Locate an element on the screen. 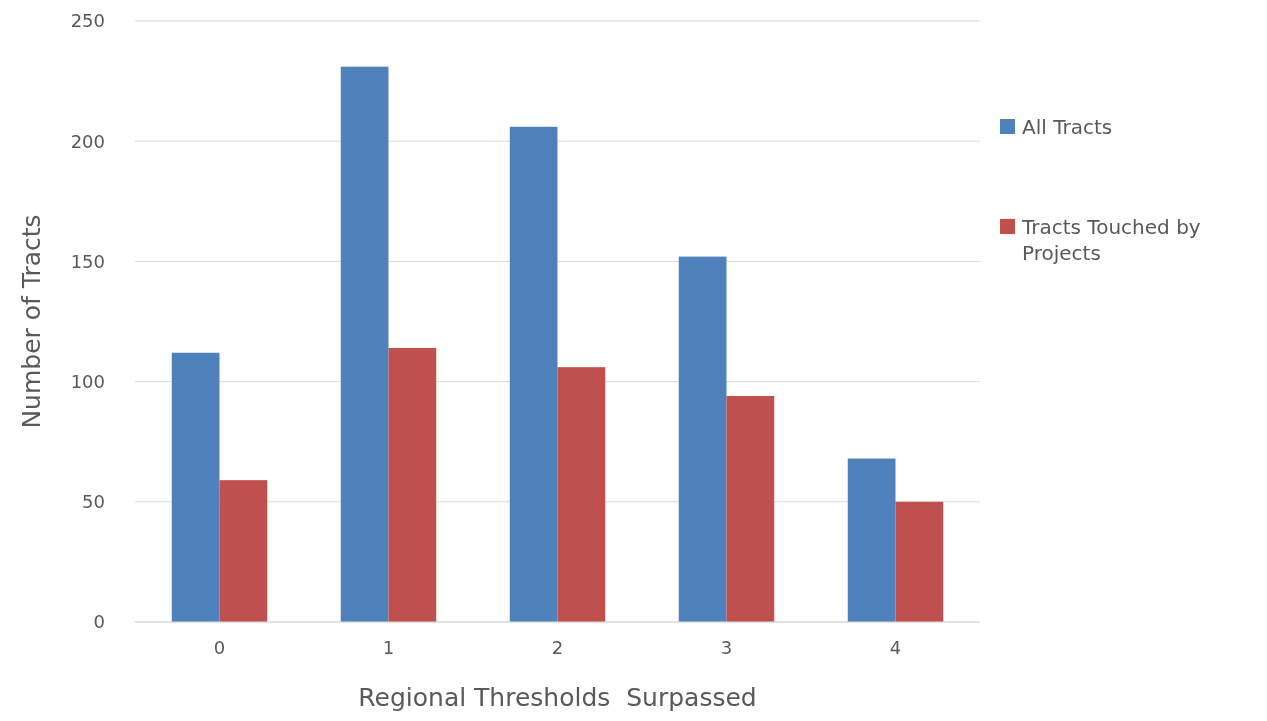 Image resolution: width=1267 pixels, height=721 pixels. y-tick-label: 100 is located at coordinates (87, 381).